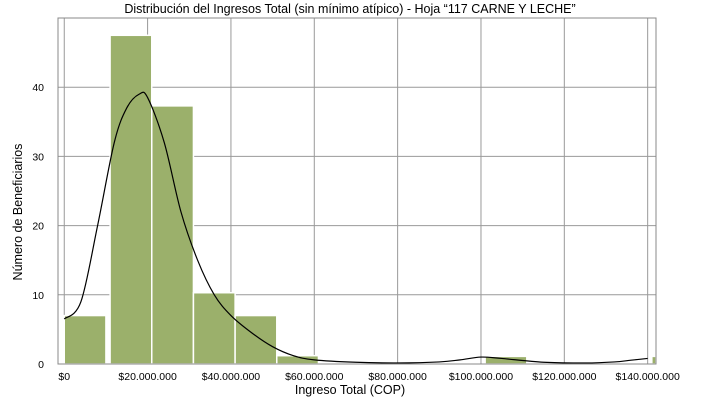  I want to click on y-tick-label-2: 20, so click(38, 227).